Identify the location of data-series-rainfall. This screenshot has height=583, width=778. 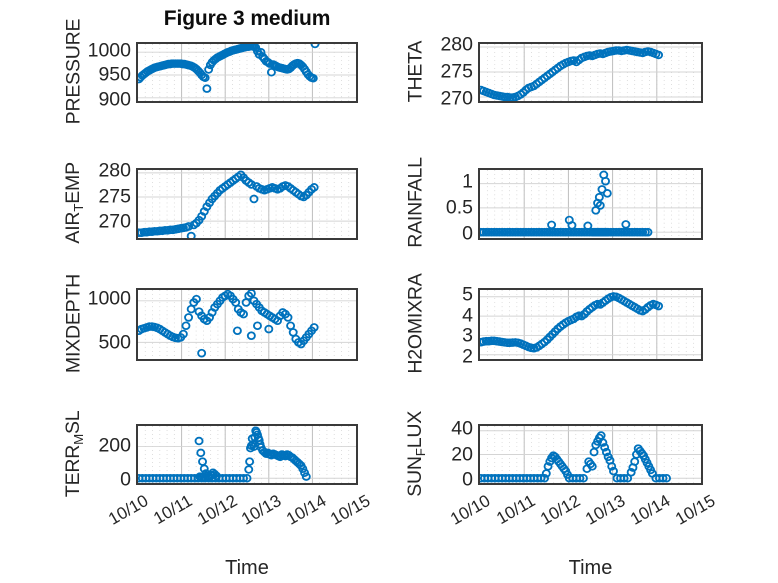
(566, 203).